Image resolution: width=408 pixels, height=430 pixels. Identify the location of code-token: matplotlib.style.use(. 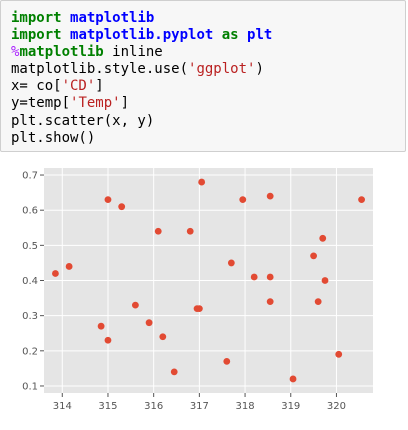
(100, 69).